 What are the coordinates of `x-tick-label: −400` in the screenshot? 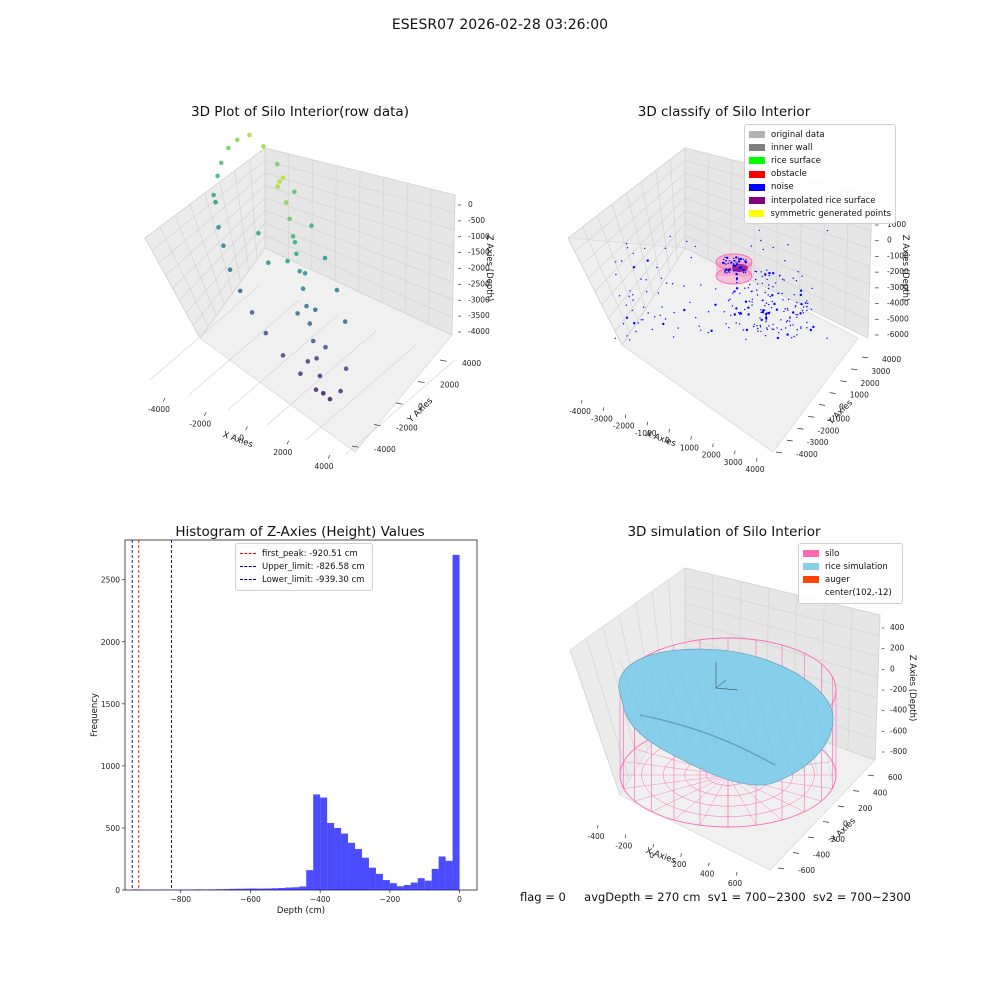 It's located at (320, 899).